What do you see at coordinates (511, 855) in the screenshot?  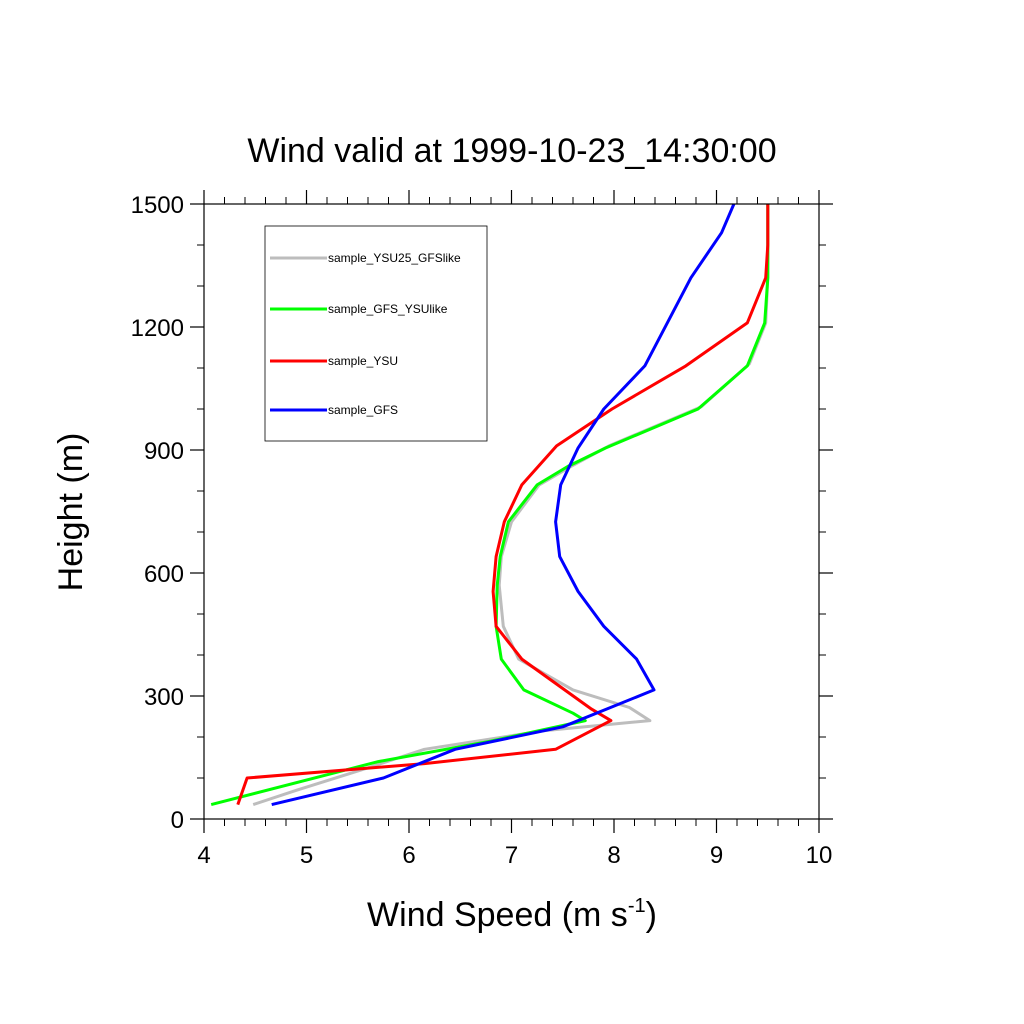 I see `x-tick-label: 7` at bounding box center [511, 855].